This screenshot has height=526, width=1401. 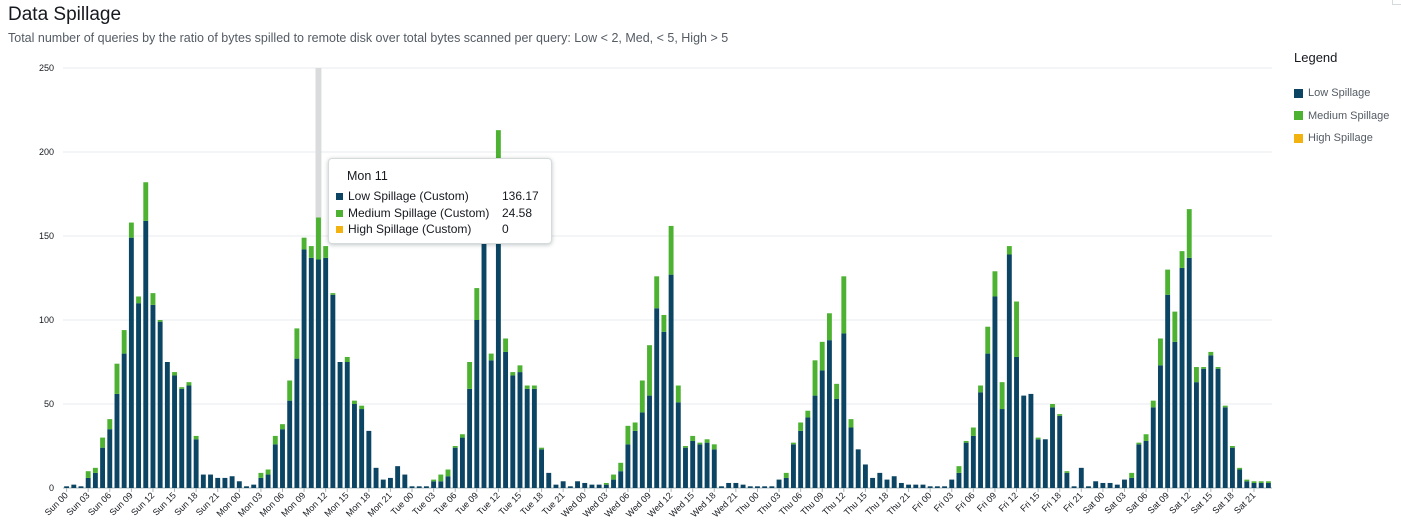 I want to click on tooltip-row-low: Low Spillage (Custom), so click(x=402, y=196).